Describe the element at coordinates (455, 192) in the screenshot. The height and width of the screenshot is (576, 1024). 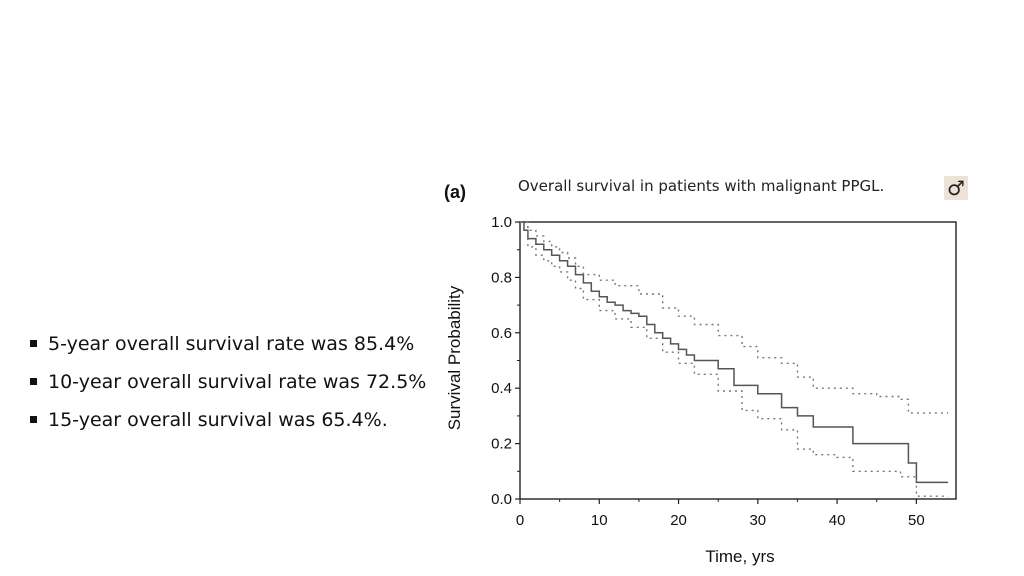
I see `panel-label: (a)` at that location.